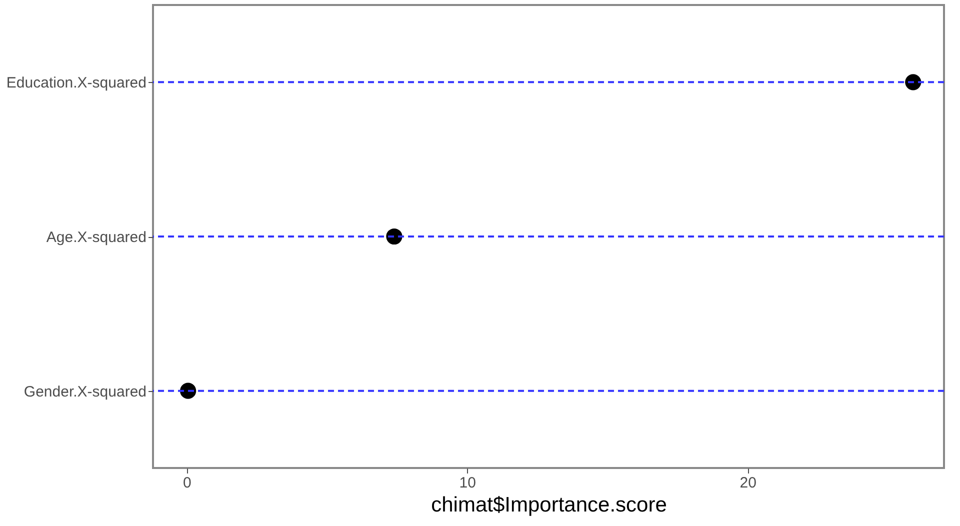  Describe the element at coordinates (96, 237) in the screenshot. I see `y-tick-label: Age.X-squared` at that location.